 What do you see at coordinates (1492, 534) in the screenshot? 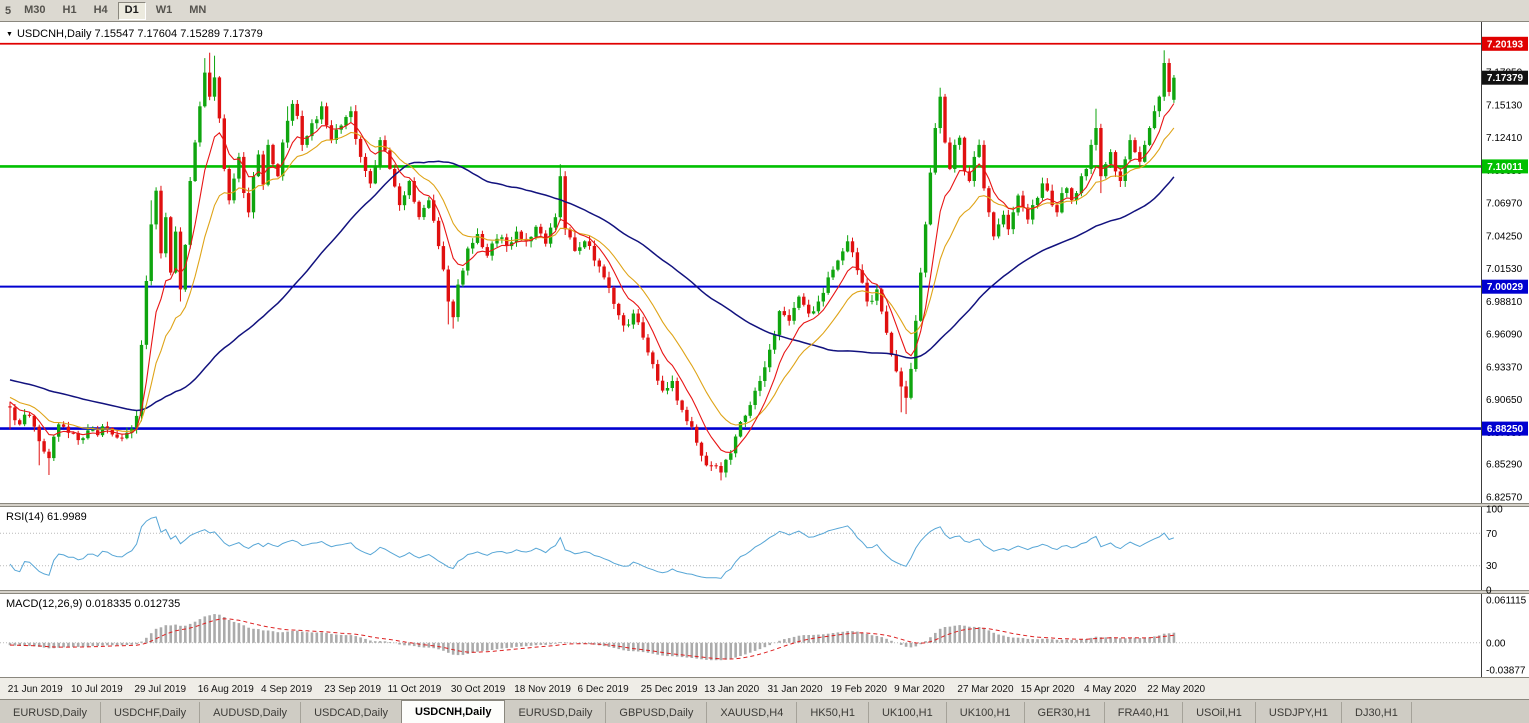
I see `svg-text: 70` at bounding box center [1492, 534].